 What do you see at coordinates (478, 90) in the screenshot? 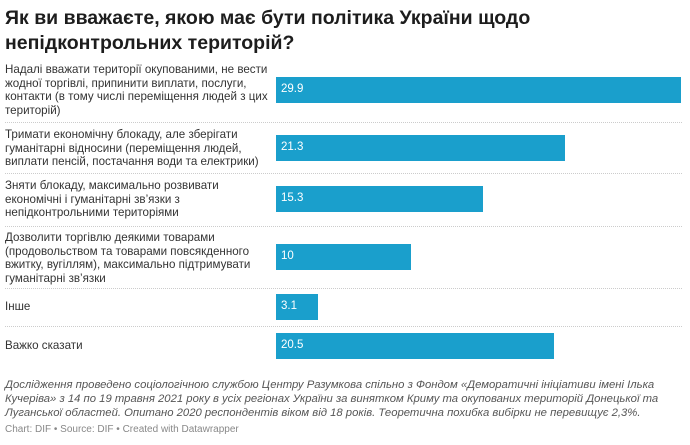
I see `bar: 29.9` at bounding box center [478, 90].